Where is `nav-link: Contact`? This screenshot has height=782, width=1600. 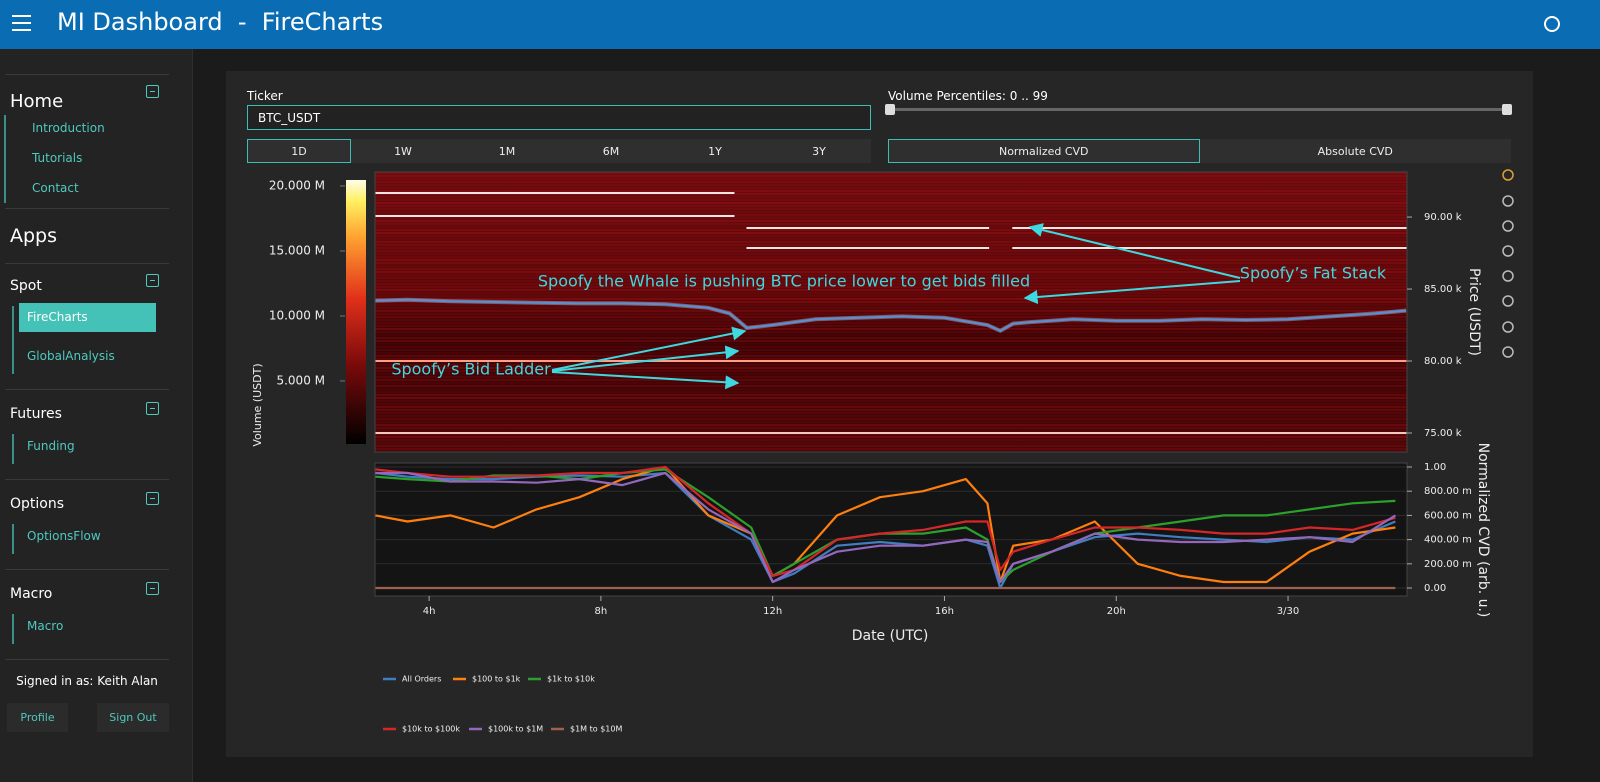
nav-link: Contact is located at coordinates (55, 188).